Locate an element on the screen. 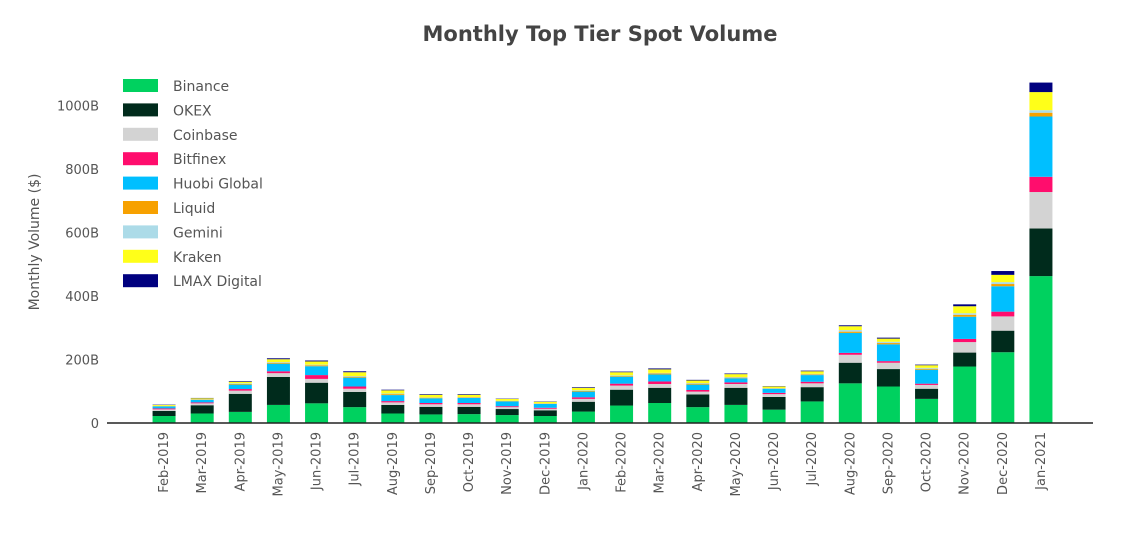 This screenshot has width=1127, height=544. bar-segment-huobi-global-sep-2020 is located at coordinates (888, 353).